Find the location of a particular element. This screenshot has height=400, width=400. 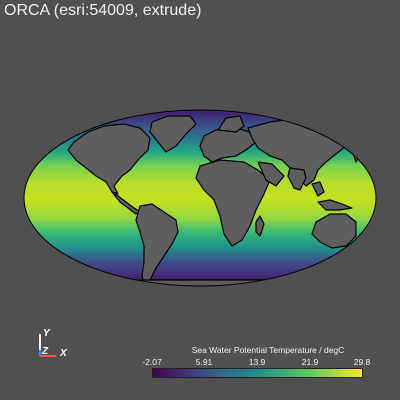

scandinavia-landmass is located at coordinates (231, 124).